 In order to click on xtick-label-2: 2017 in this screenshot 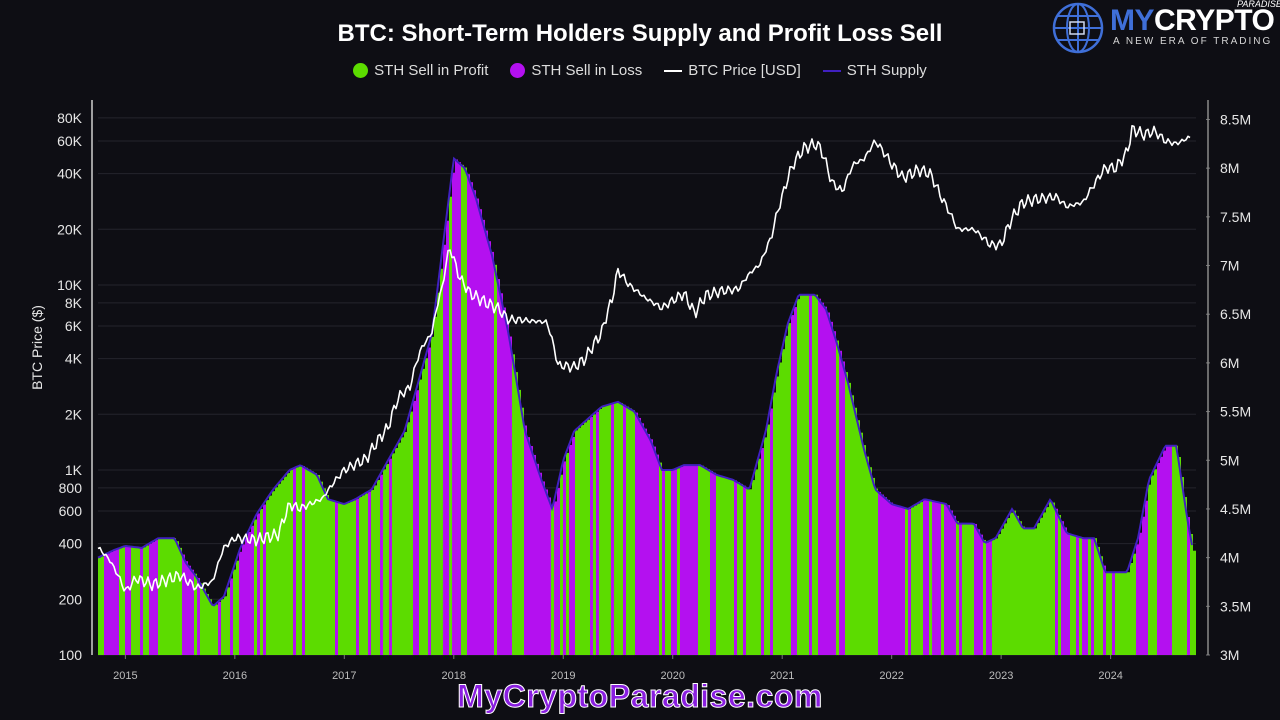, I will do `click(344, 676)`.